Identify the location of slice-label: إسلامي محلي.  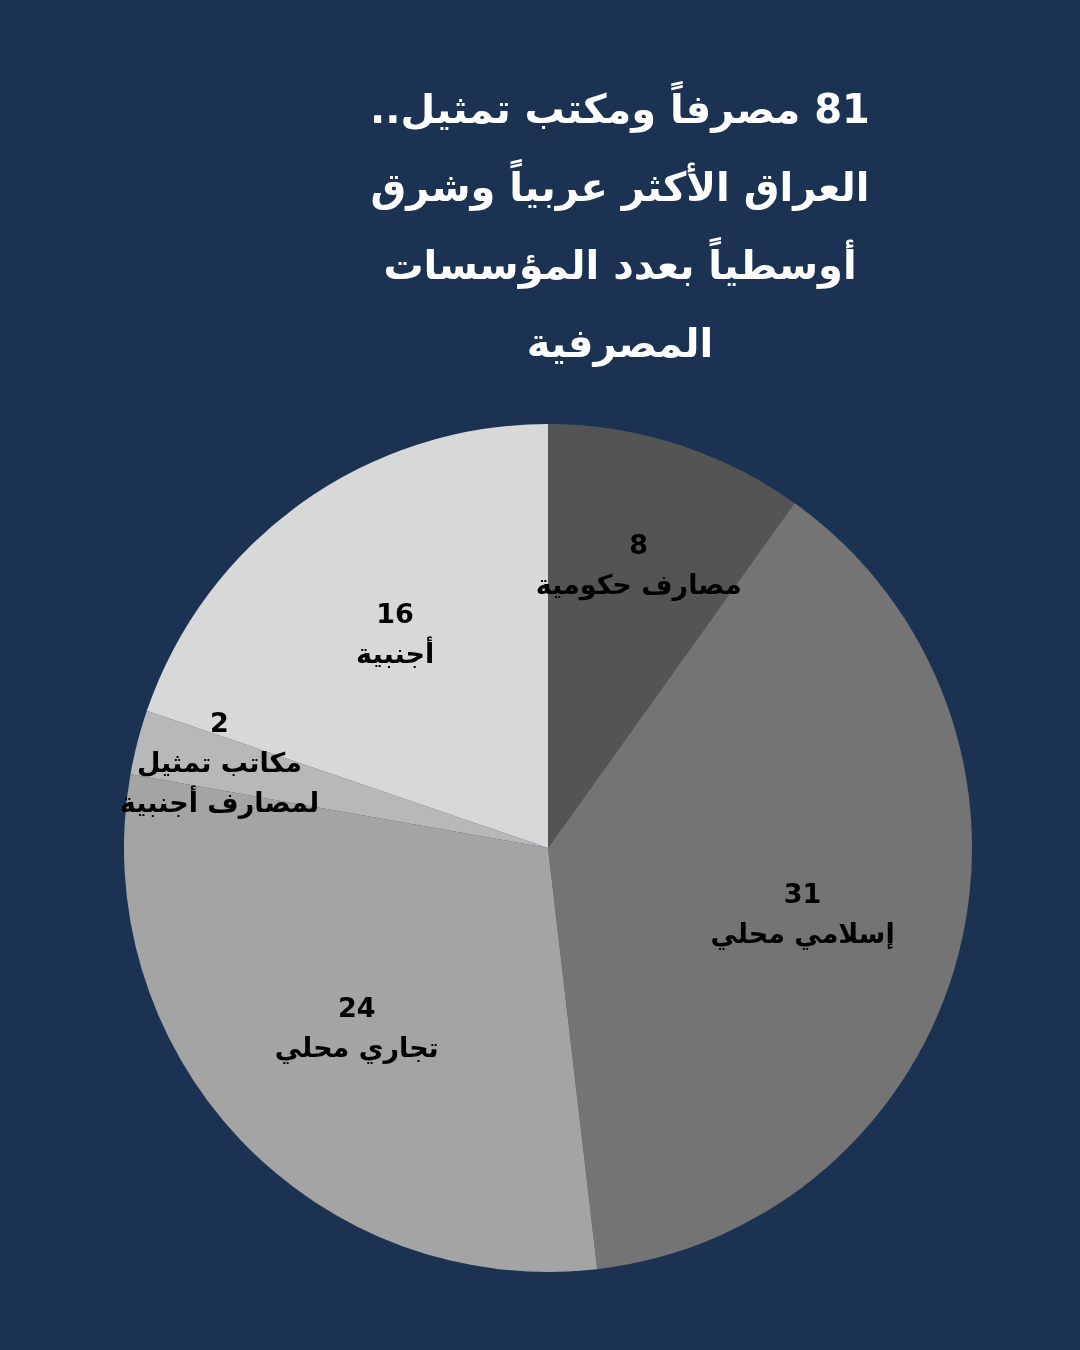
(802, 934).